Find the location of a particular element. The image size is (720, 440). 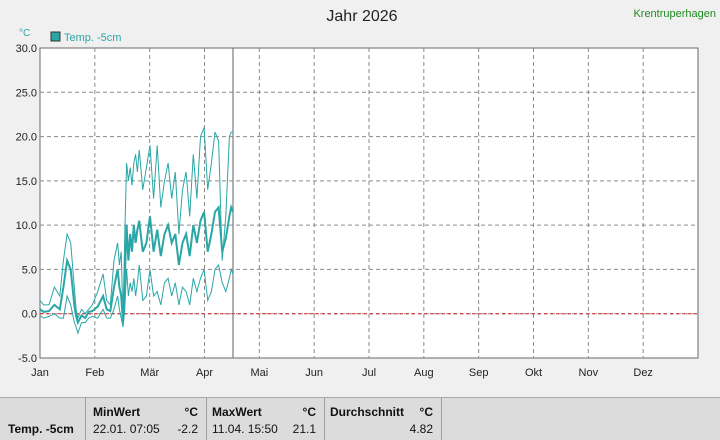

legend-label: Temp. -5cm is located at coordinates (92, 38).